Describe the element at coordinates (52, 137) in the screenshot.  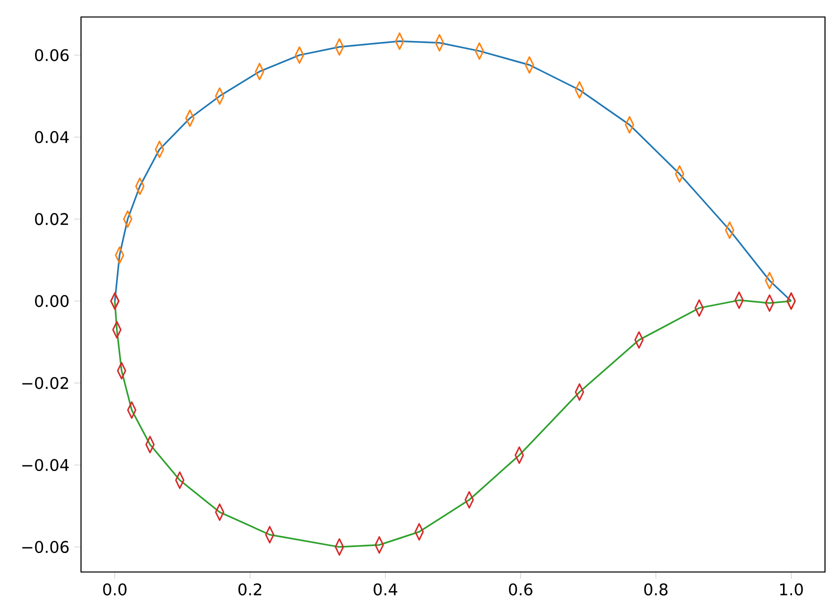
I see `y-tick-label: 0.04` at that location.